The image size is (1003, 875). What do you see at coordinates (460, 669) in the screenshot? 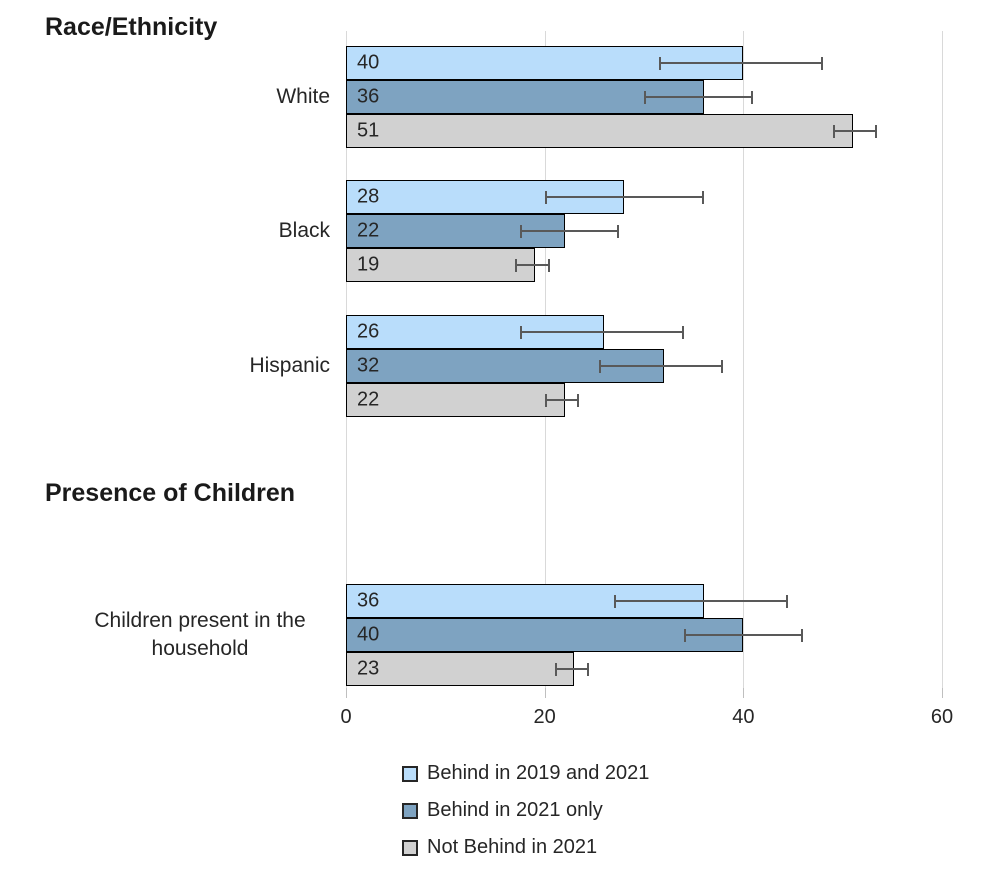
I see `bar-children-series3: 23` at bounding box center [460, 669].